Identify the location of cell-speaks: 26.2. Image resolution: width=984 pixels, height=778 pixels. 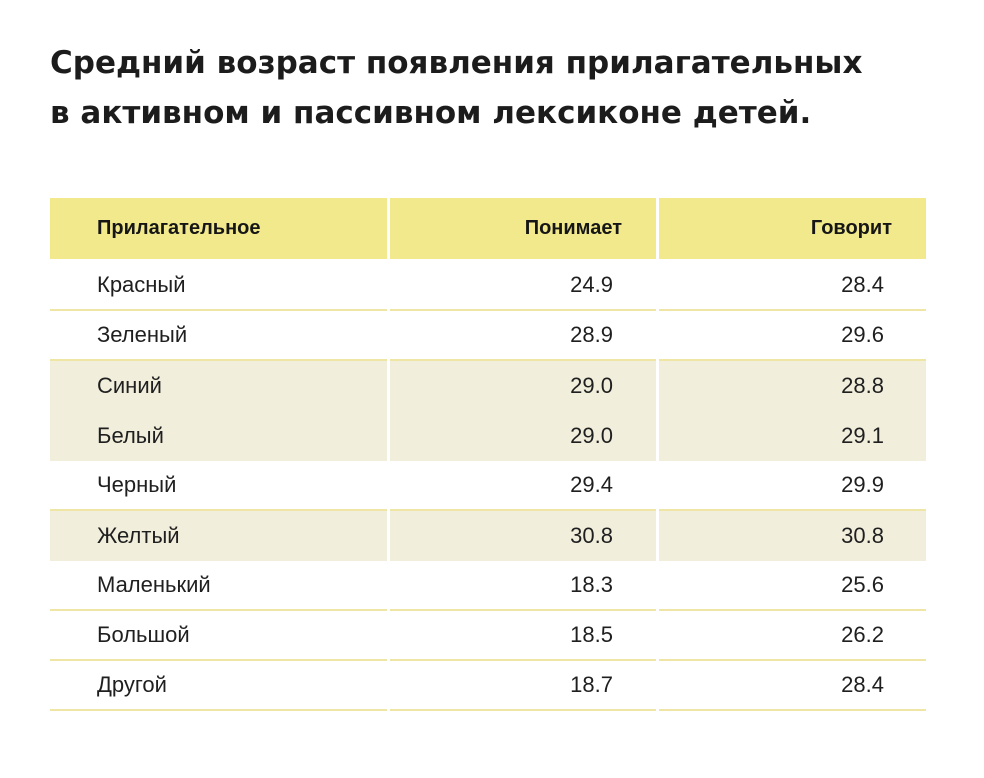
(792, 636).